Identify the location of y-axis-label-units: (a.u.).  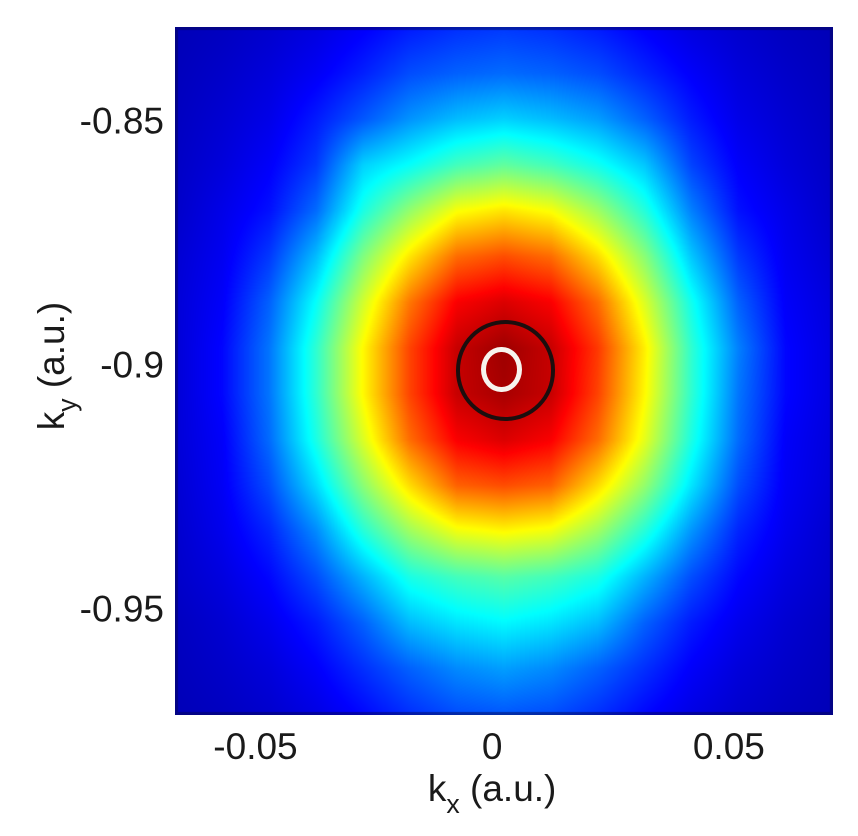
(51, 350).